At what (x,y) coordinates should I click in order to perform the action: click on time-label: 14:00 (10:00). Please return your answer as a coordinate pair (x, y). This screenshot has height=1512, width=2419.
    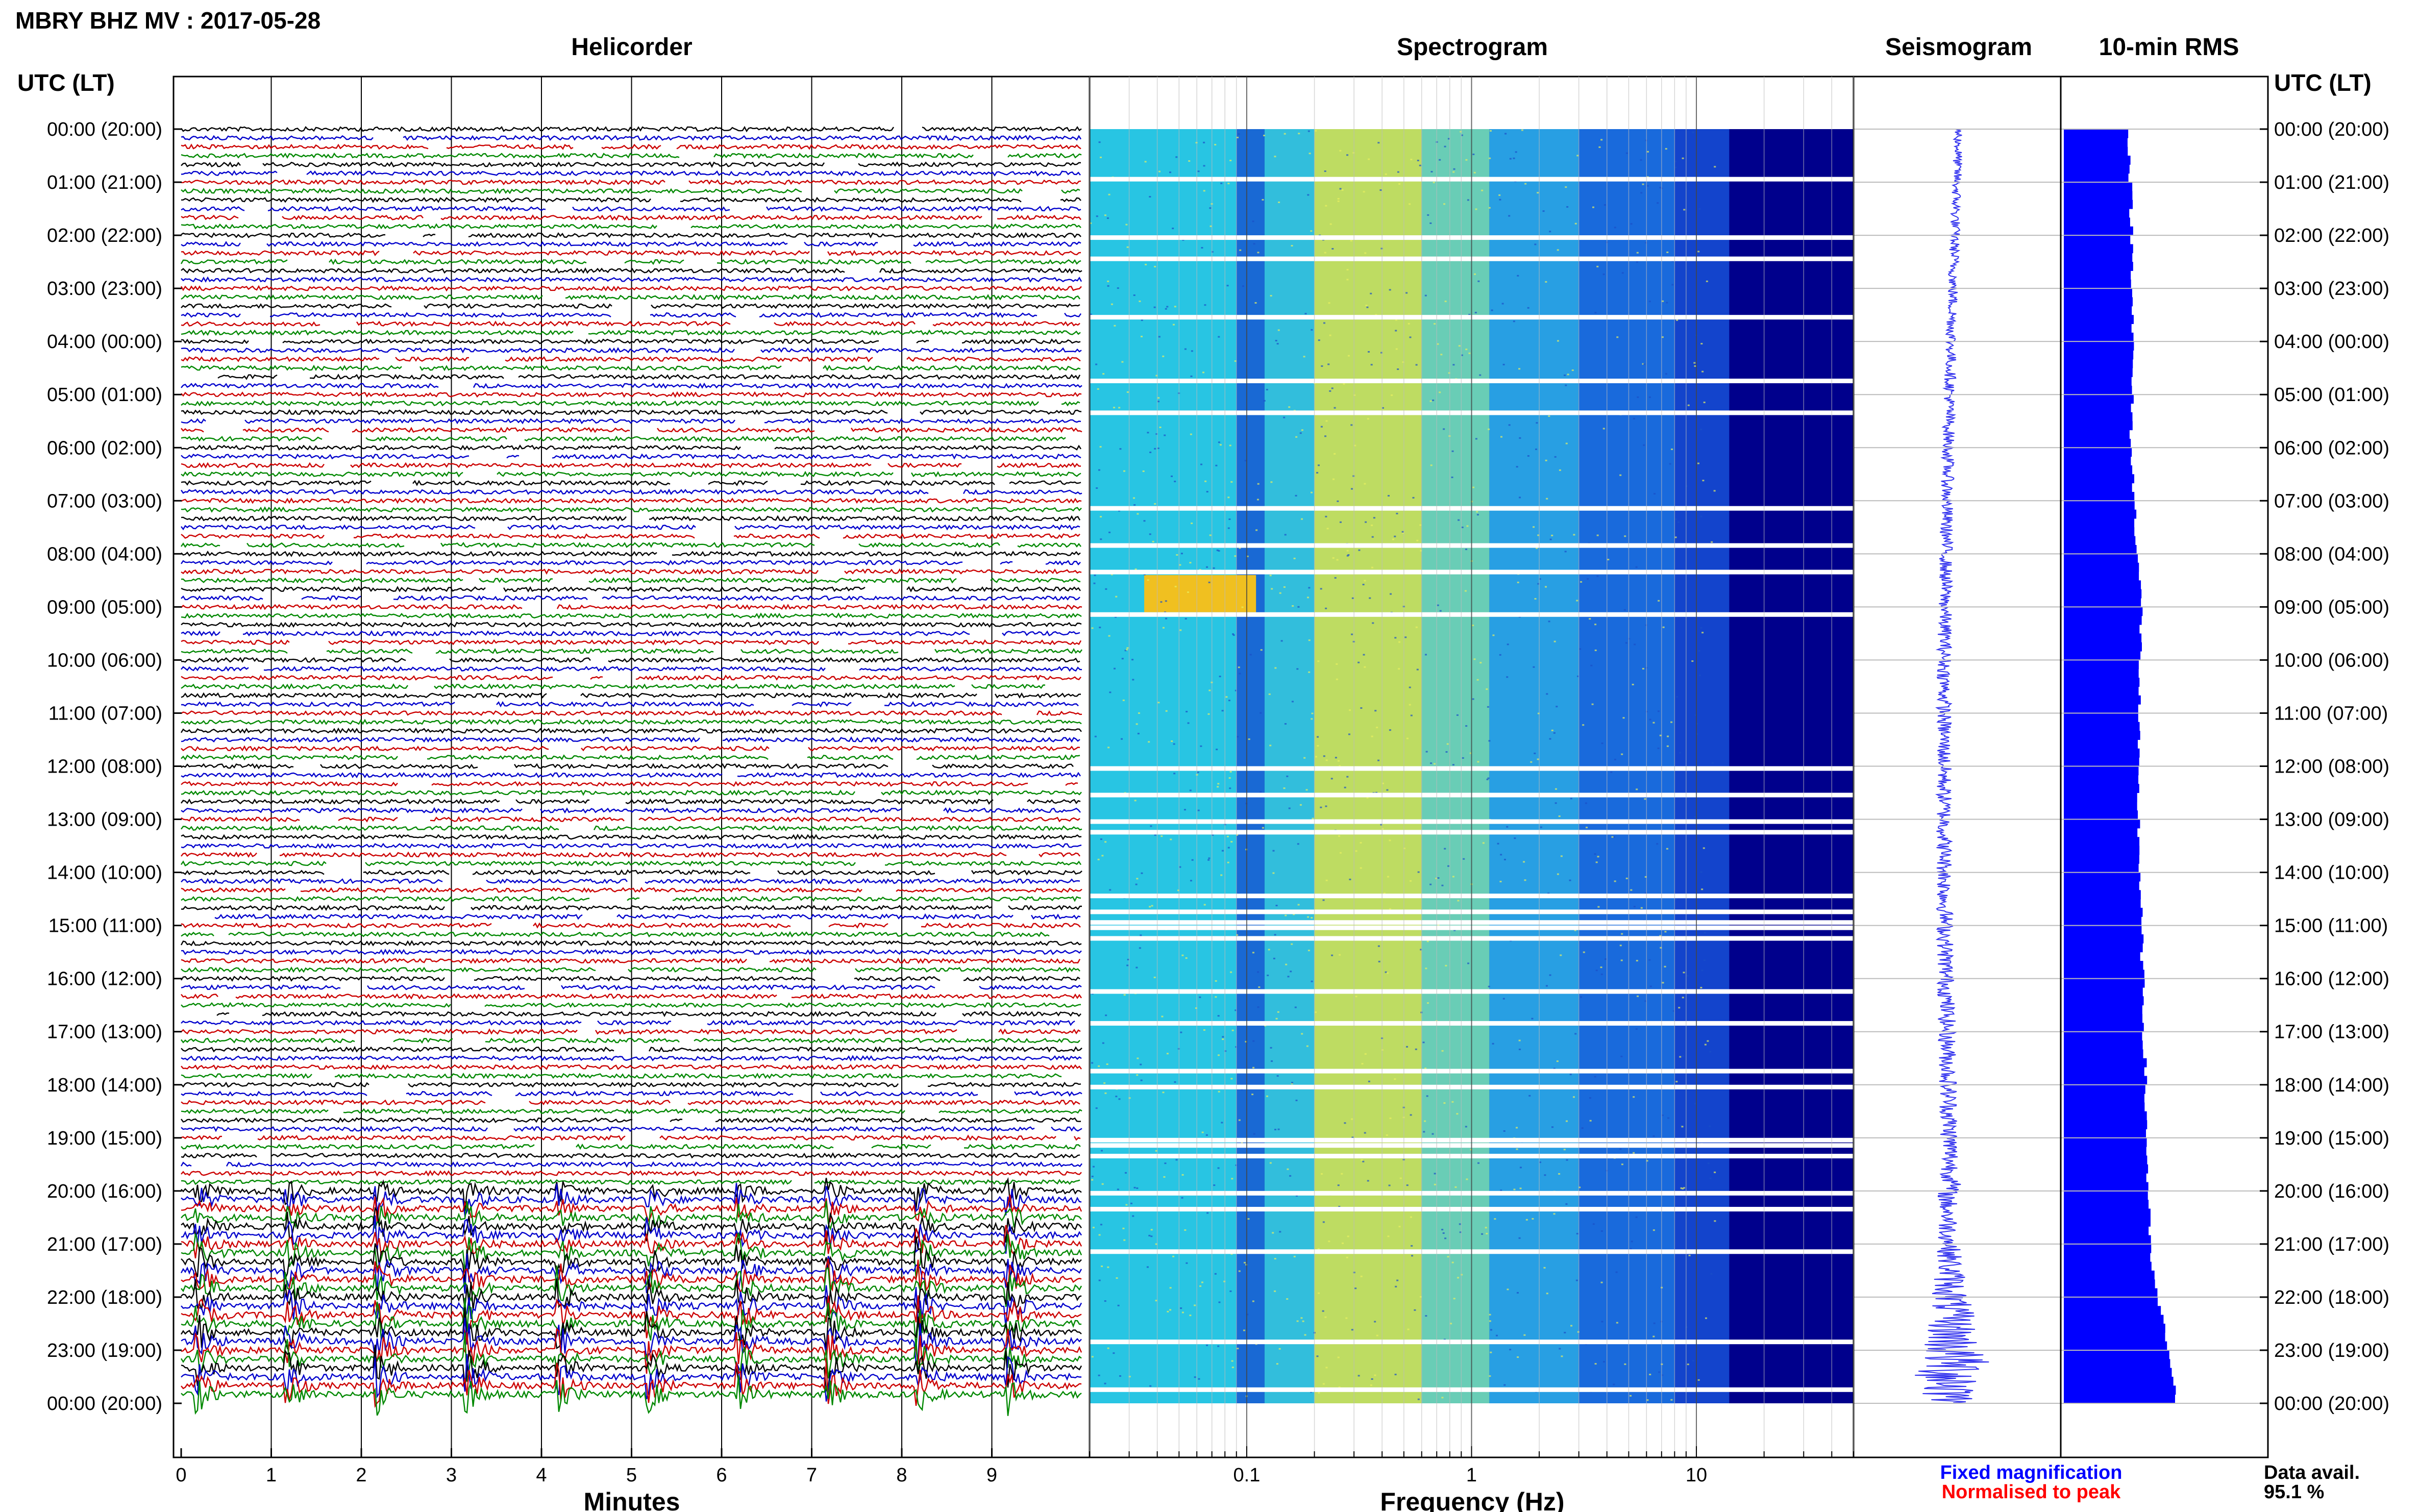
    Looking at the image, I should click on (2331, 873).